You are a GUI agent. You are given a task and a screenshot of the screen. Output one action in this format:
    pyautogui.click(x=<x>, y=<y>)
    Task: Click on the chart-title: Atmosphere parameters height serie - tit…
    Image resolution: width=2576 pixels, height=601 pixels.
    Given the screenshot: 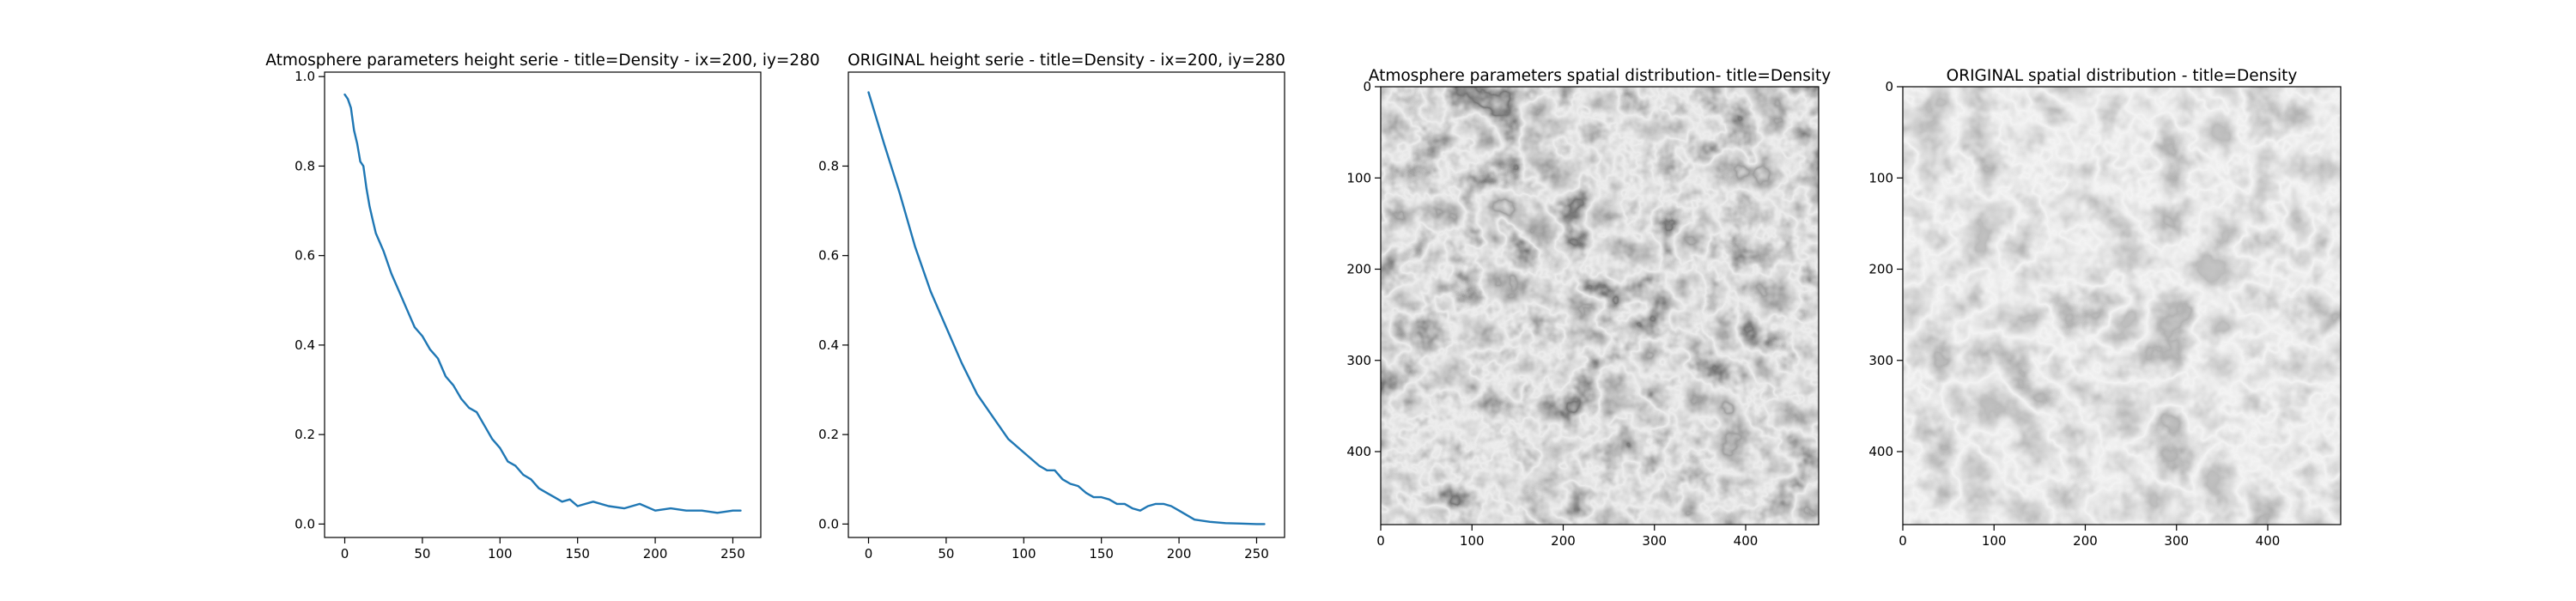 What is the action you would take?
    pyautogui.click(x=543, y=61)
    